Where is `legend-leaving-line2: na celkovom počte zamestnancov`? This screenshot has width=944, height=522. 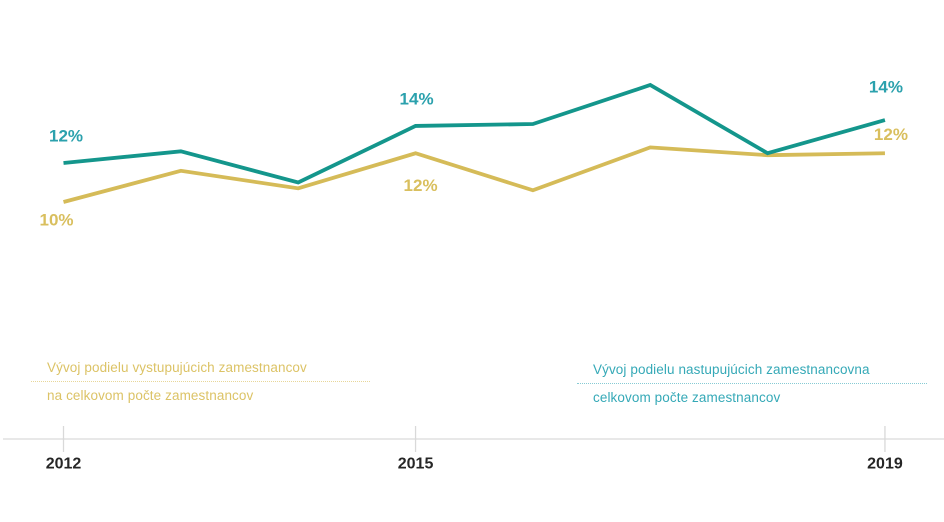 legend-leaving-line2: na celkovom počte zamestnancov is located at coordinates (150, 395).